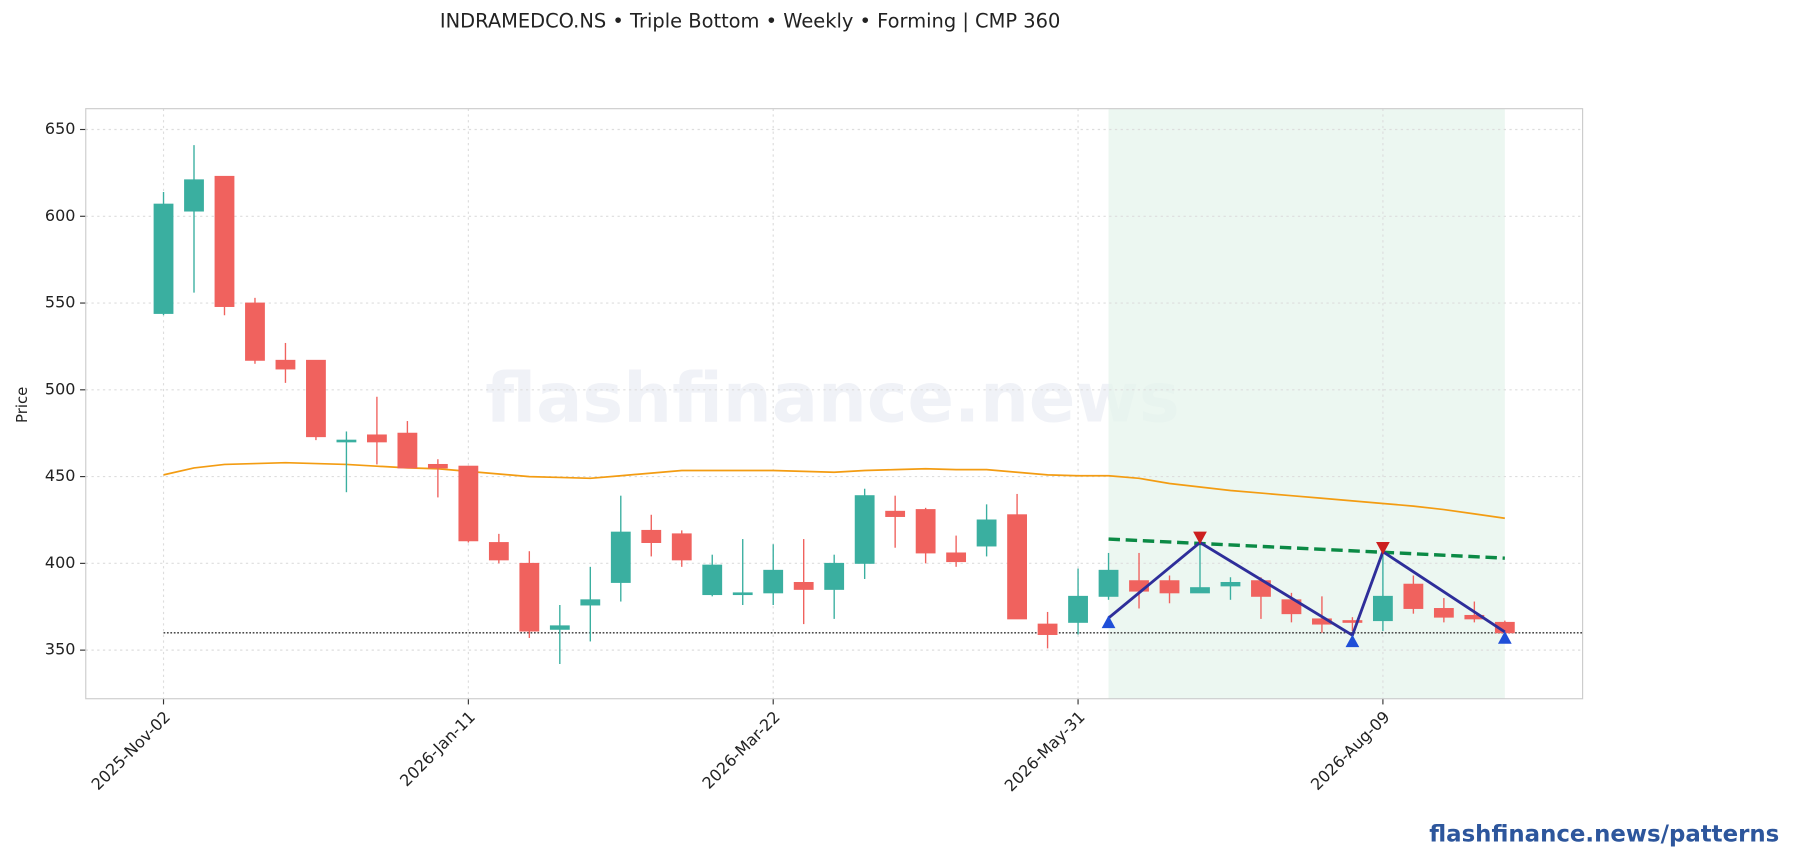  I want to click on y-axis-label: Price, so click(22, 405).